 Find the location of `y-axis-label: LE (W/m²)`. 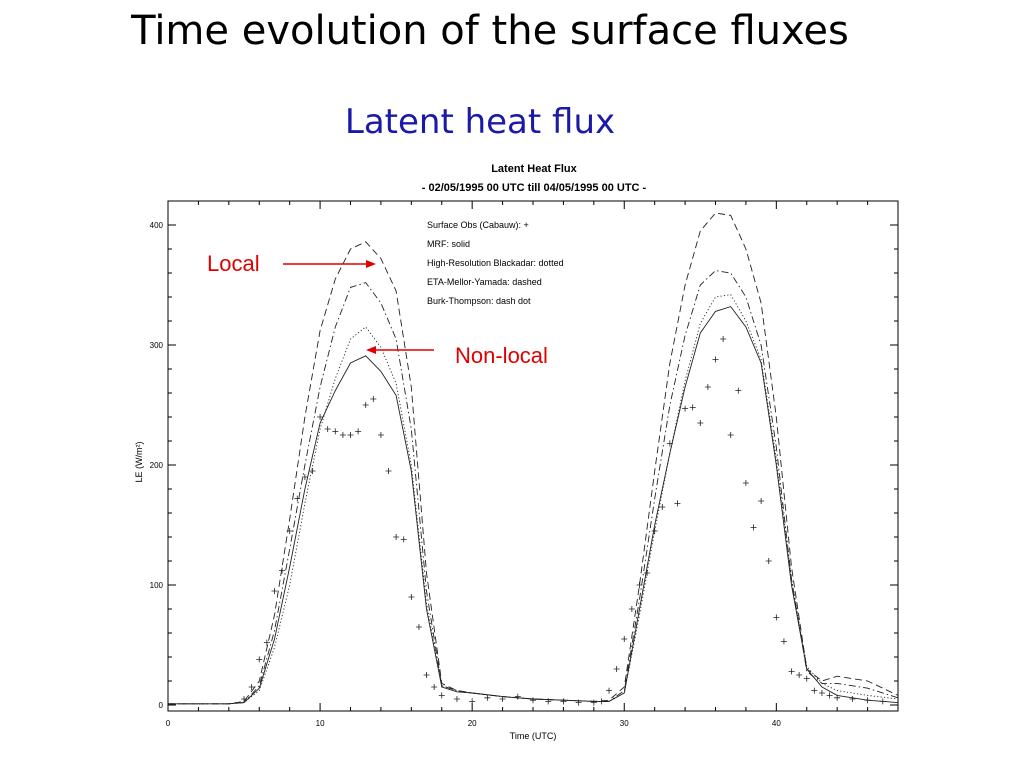

y-axis-label: LE (W/m²) is located at coordinates (139, 462).